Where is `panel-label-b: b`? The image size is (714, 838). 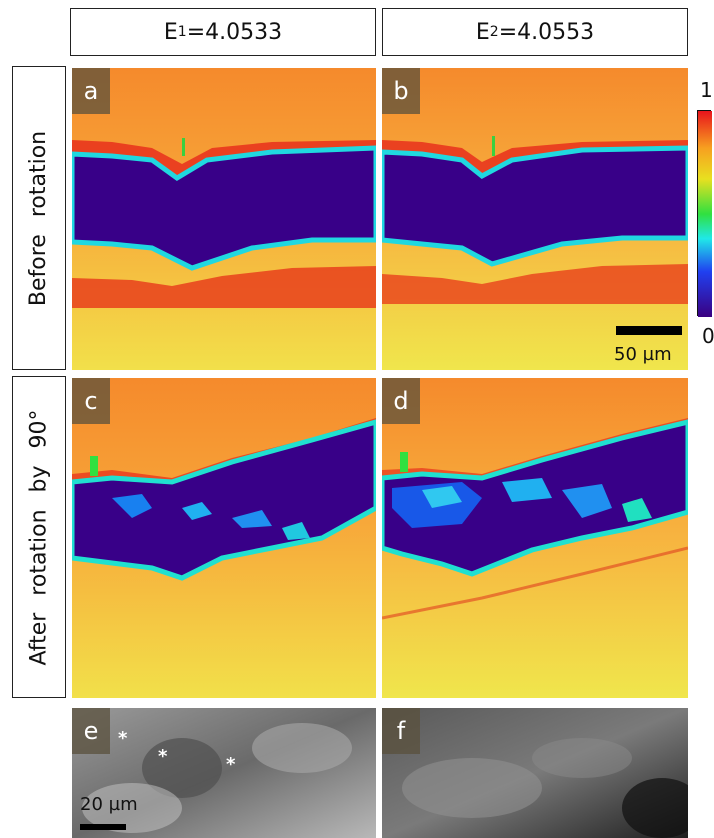
panel-label-b: b is located at coordinates (401, 91).